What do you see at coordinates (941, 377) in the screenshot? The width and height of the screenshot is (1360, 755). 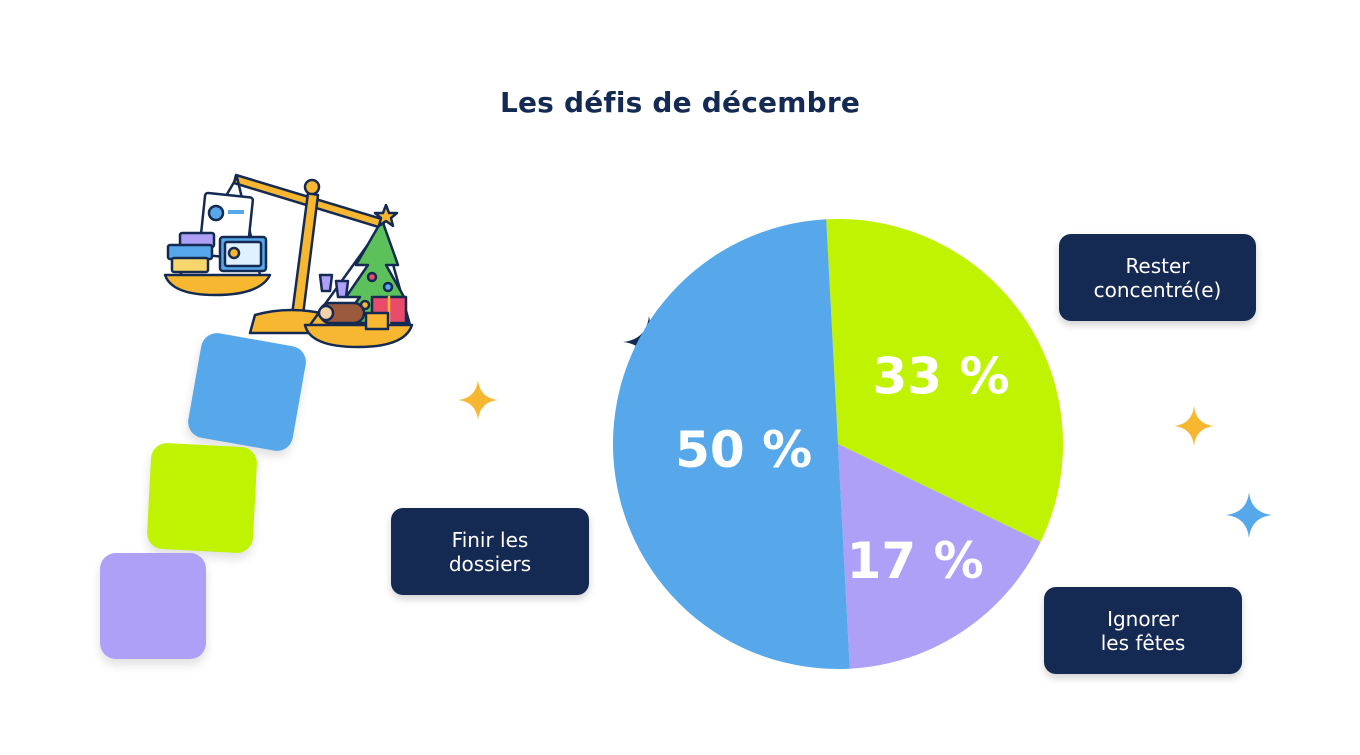 I see `slice-value-label: 33 %` at bounding box center [941, 377].